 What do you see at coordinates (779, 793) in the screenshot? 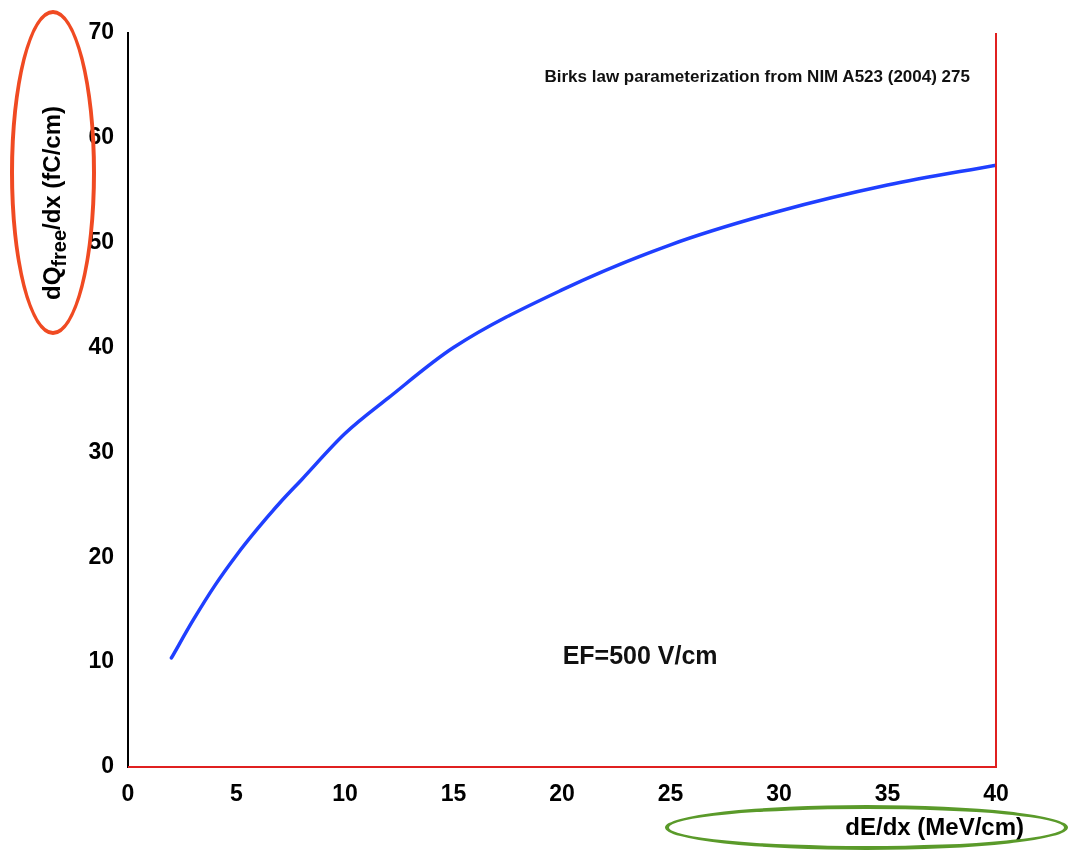
I see `x-tick-label: 30` at bounding box center [779, 793].